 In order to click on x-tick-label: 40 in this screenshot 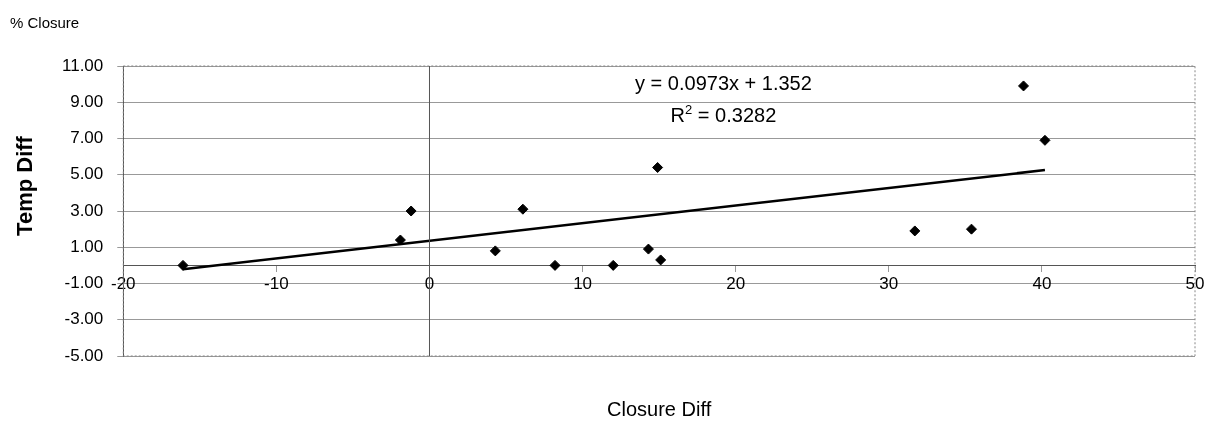, I will do `click(1042, 284)`.